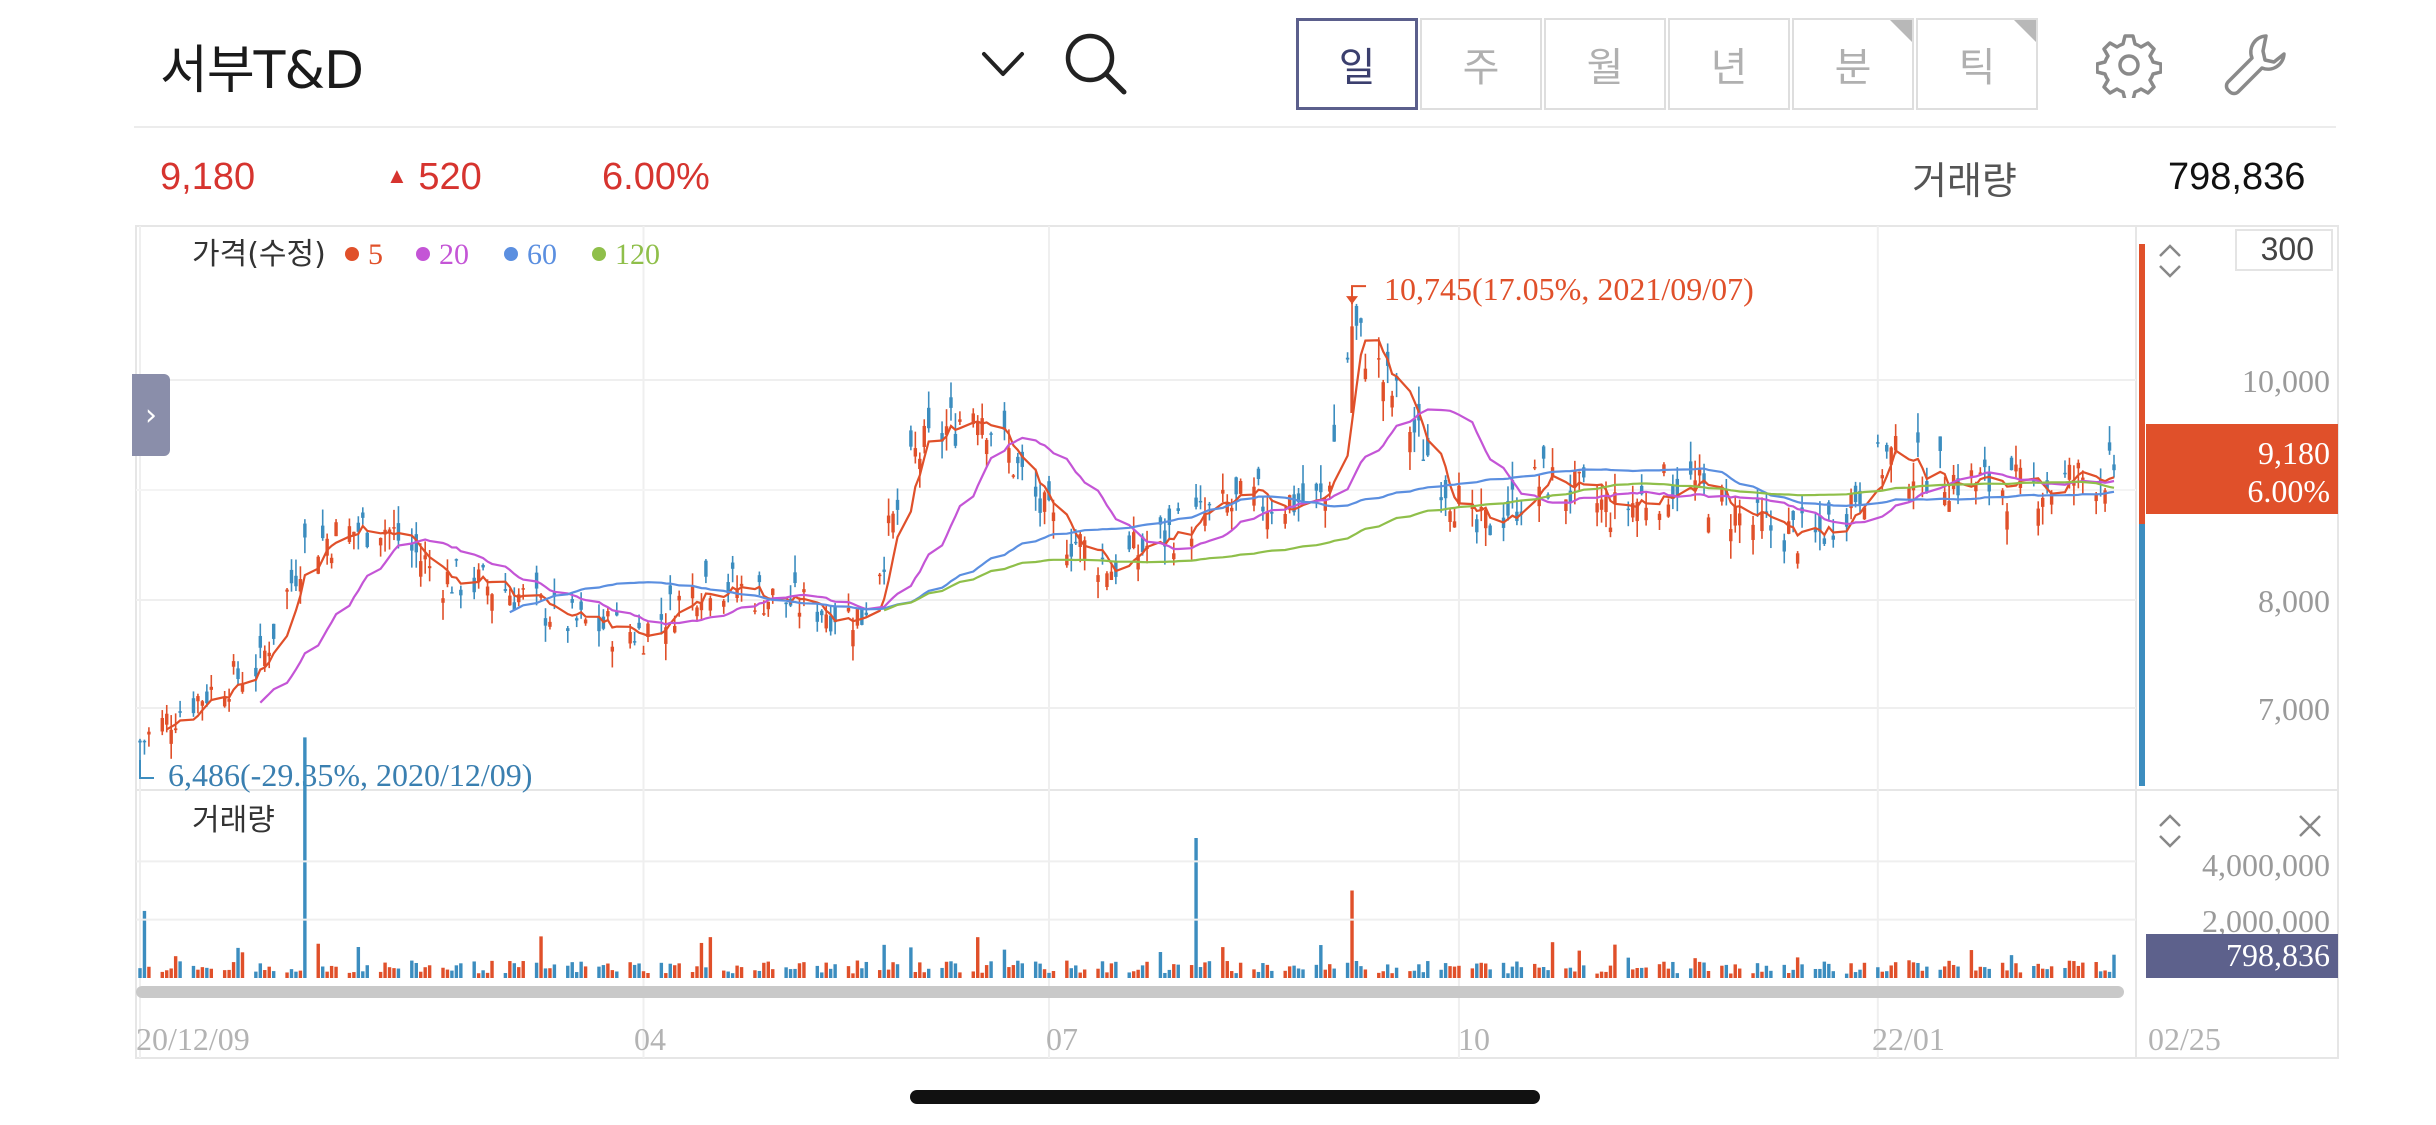 This screenshot has width=2436, height=1125. I want to click on chevron-down-icon, so click(1003, 64).